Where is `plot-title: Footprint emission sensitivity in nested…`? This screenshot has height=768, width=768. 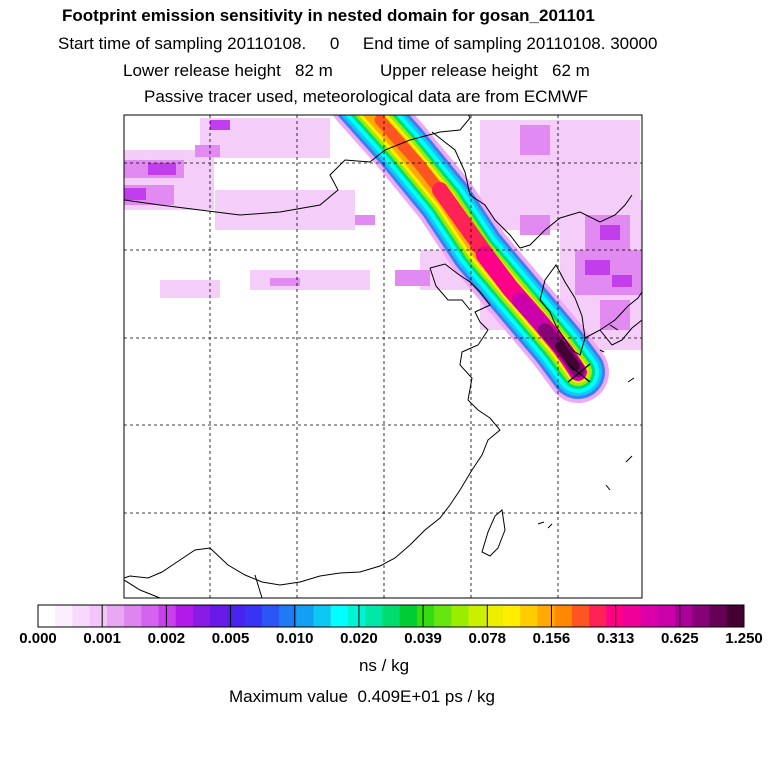 plot-title: Footprint emission sensitivity in nested… is located at coordinates (328, 15).